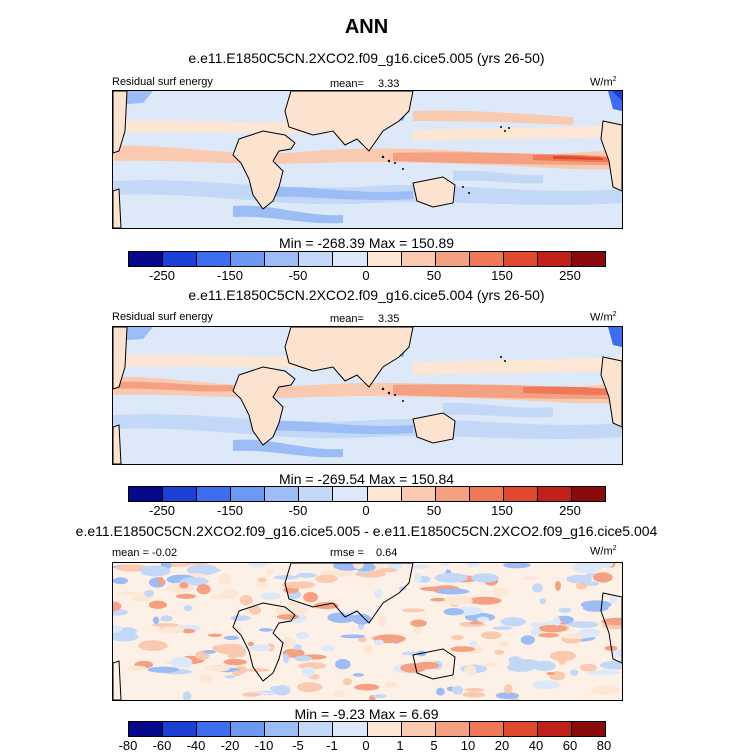 The image size is (733, 754). What do you see at coordinates (162, 510) in the screenshot?
I see `colorbar-tick-label: -250` at bounding box center [162, 510].